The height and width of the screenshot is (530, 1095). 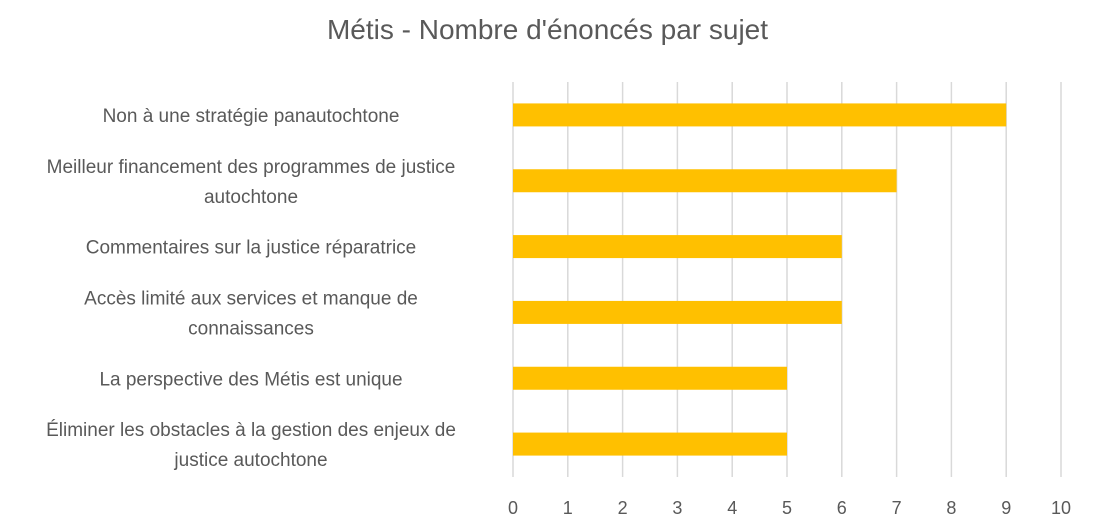 What do you see at coordinates (1006, 508) in the screenshot?
I see `x-tick-label: 9` at bounding box center [1006, 508].